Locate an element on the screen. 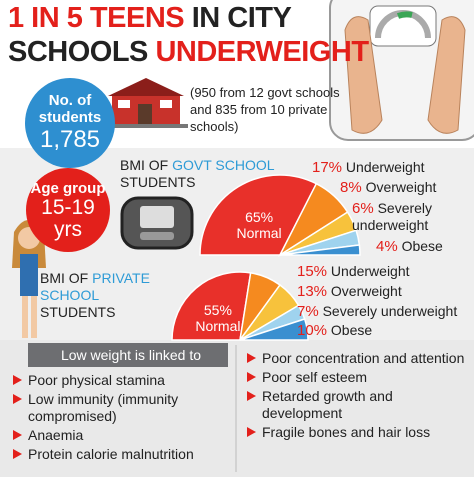  slice-label: 65% Normal is located at coordinates (259, 225).